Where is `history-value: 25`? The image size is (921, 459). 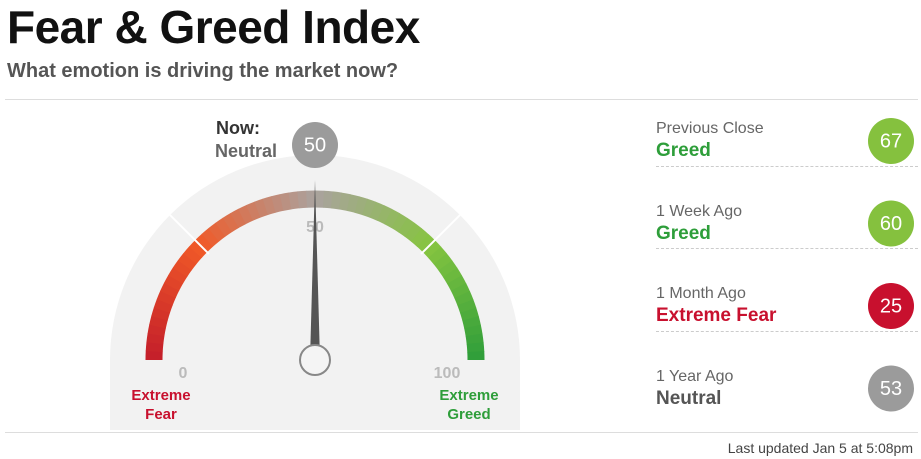
history-value: 25 is located at coordinates (891, 306).